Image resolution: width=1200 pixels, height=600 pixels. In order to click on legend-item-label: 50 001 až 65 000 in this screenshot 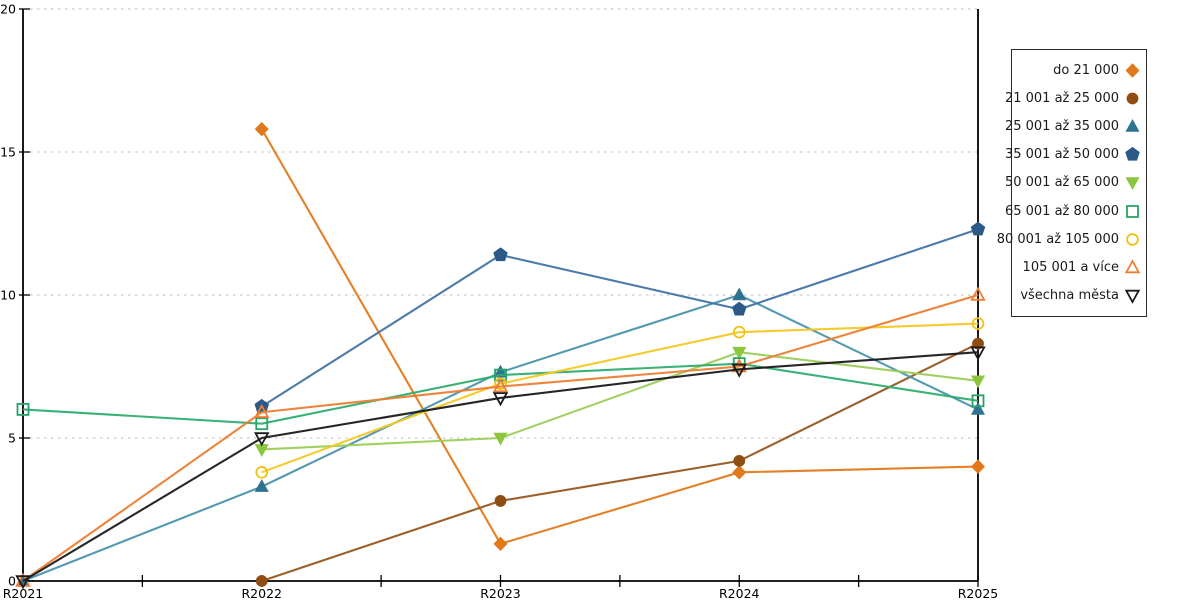, I will do `click(1061, 183)`.